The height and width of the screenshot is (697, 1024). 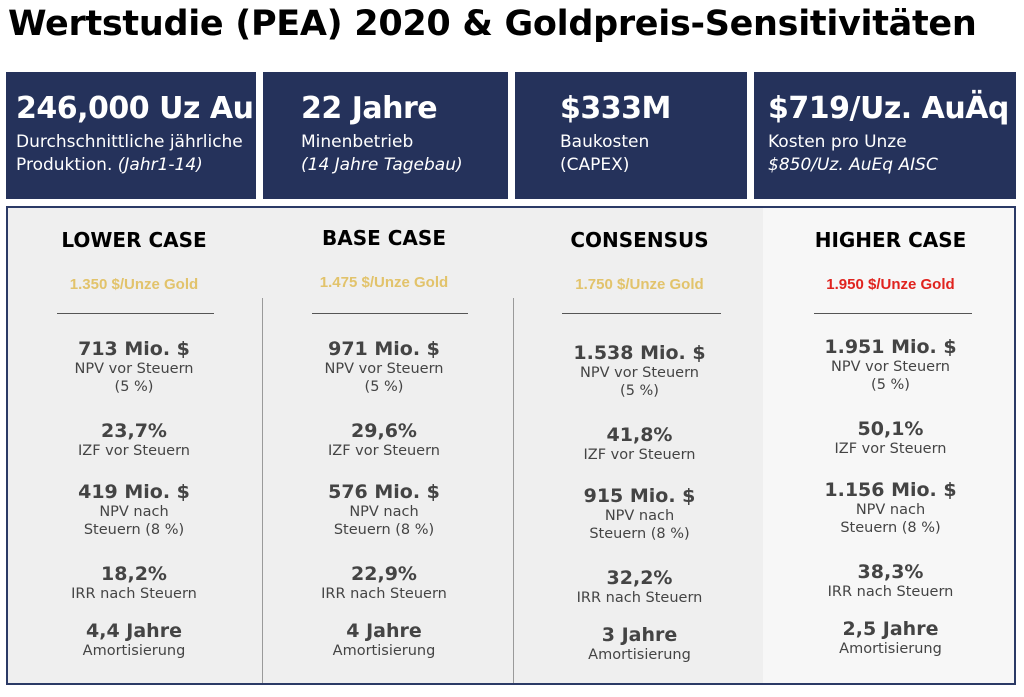 What do you see at coordinates (384, 574) in the screenshot?
I see `metric-value: 22,9%` at bounding box center [384, 574].